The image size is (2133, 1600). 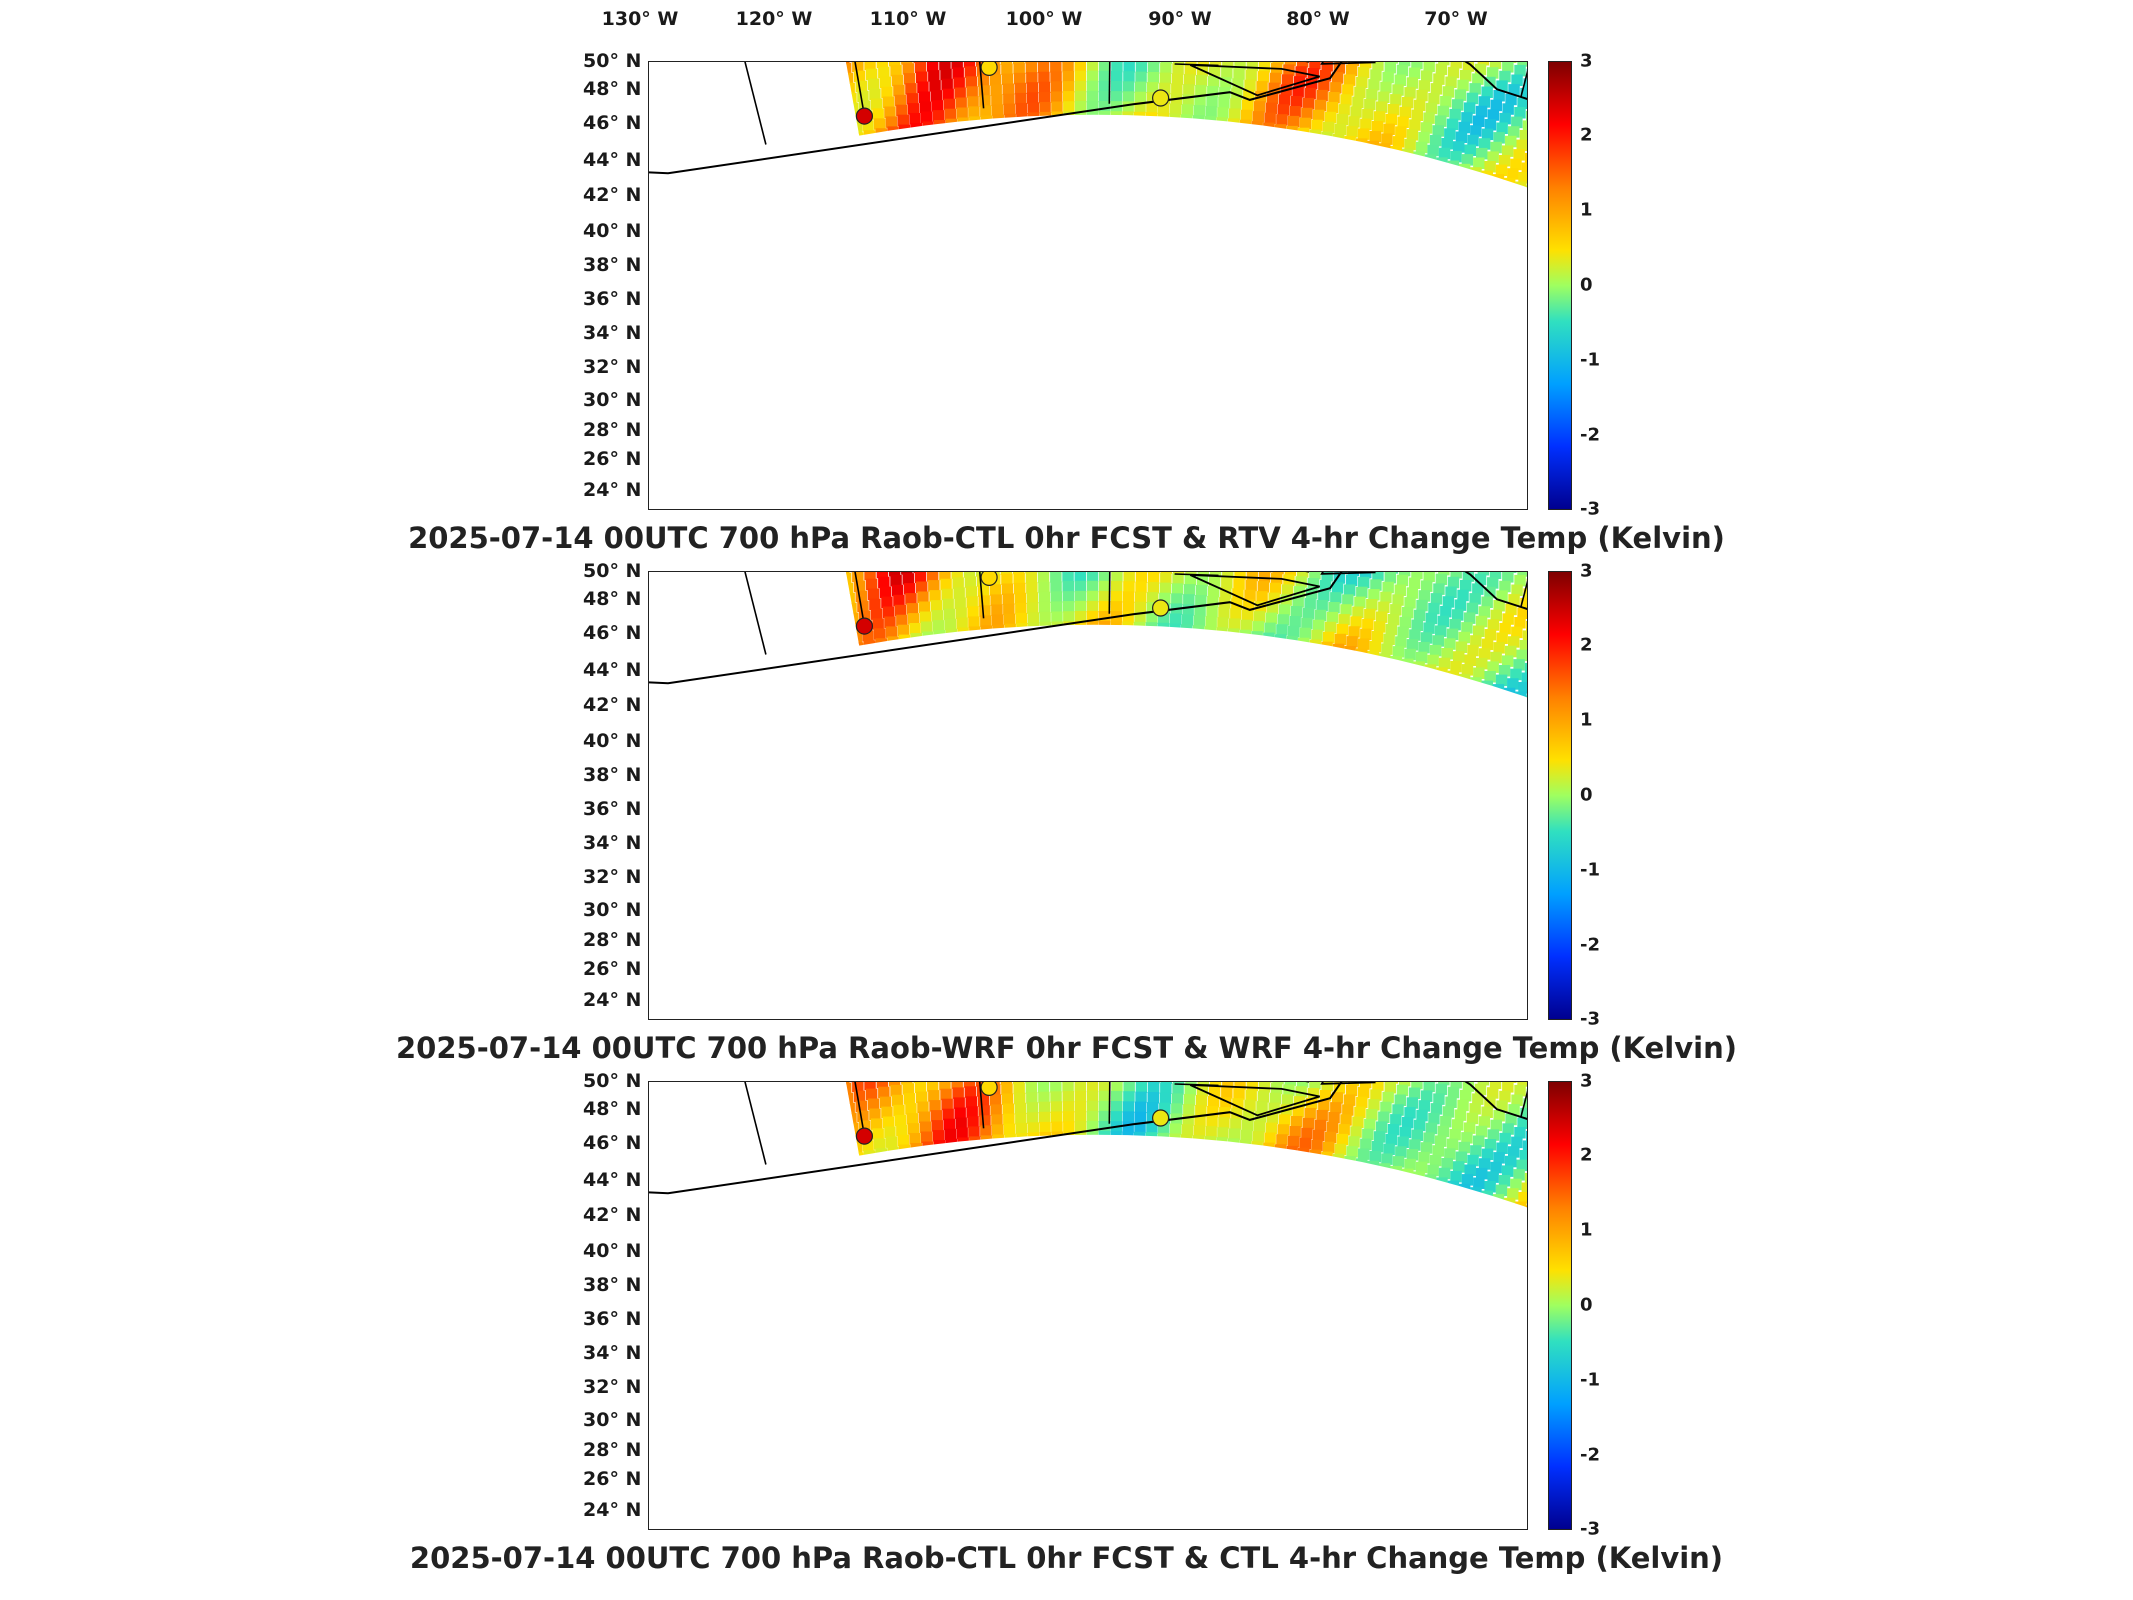 I want to click on longitude-label: 110° W, so click(x=908, y=19).